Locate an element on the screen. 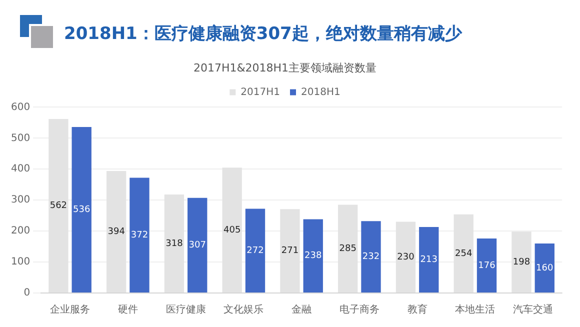  y-tick-label: 0 is located at coordinates (27, 293).